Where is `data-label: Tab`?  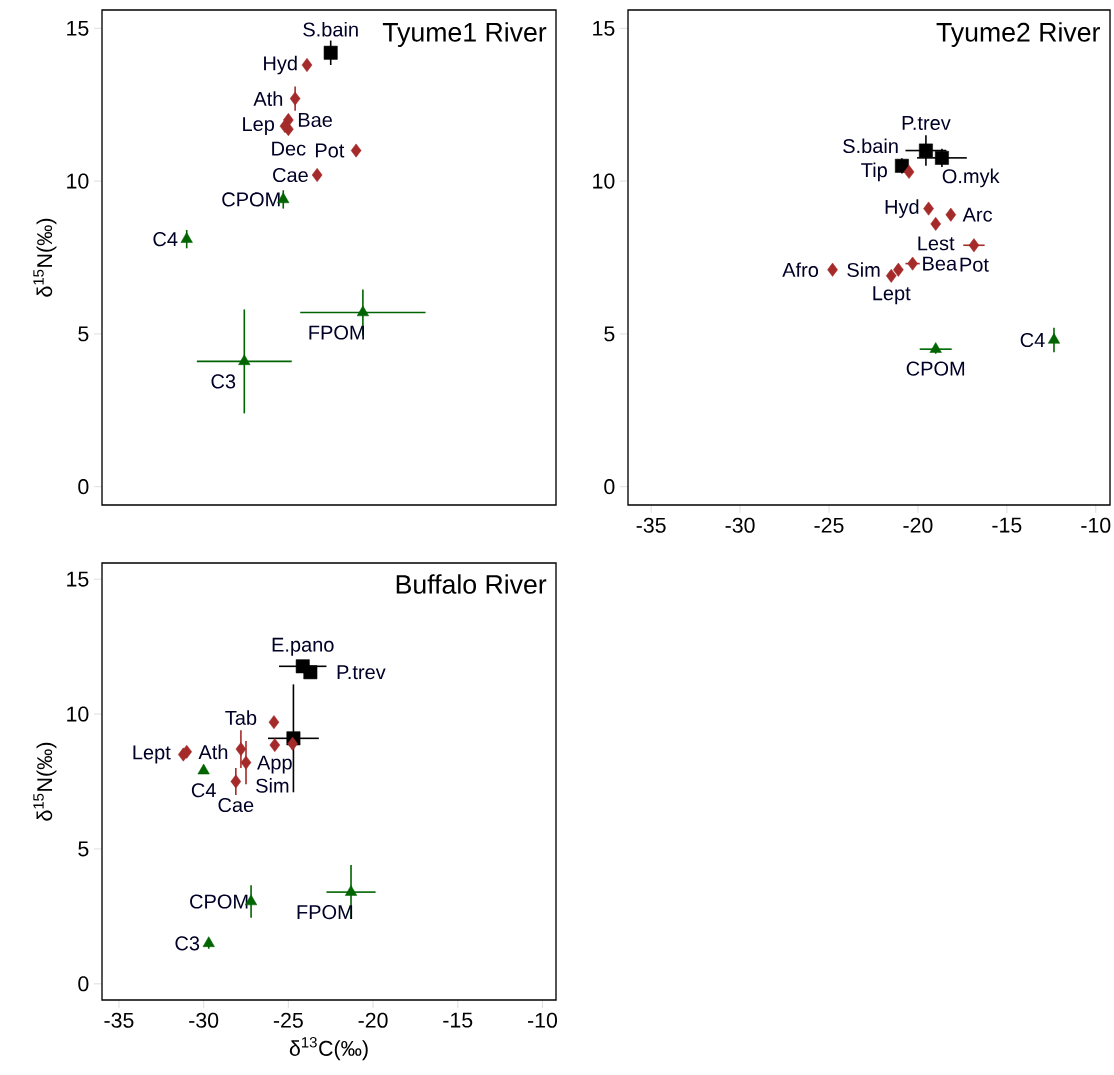 data-label: Tab is located at coordinates (241, 717).